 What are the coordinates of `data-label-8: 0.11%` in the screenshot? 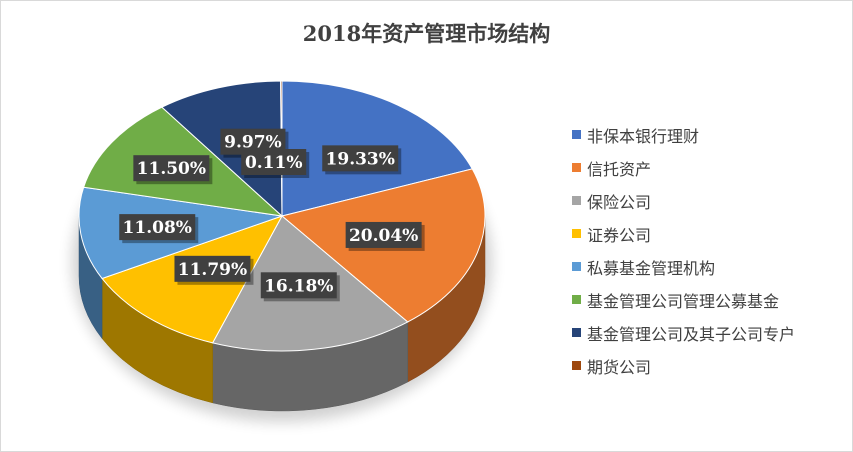 It's located at (275, 164).